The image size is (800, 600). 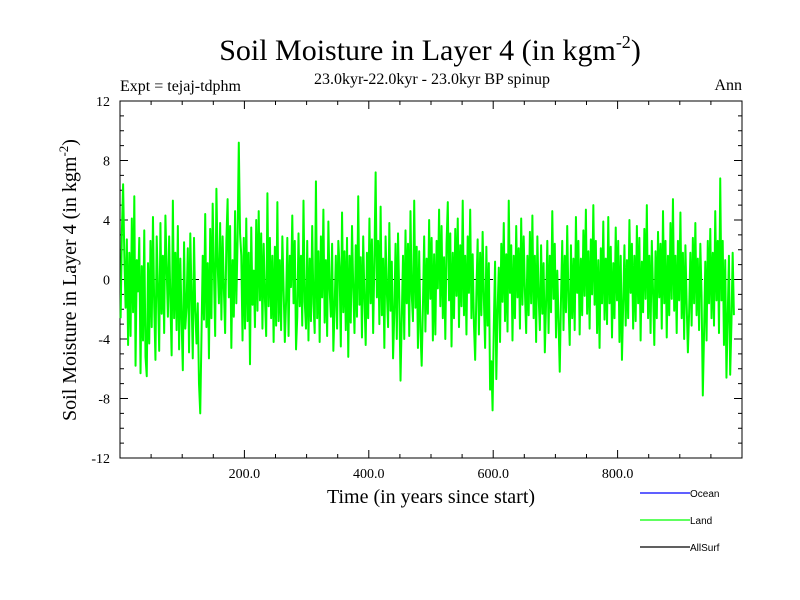 I want to click on x-tick-label: 400.0, so click(x=369, y=474).